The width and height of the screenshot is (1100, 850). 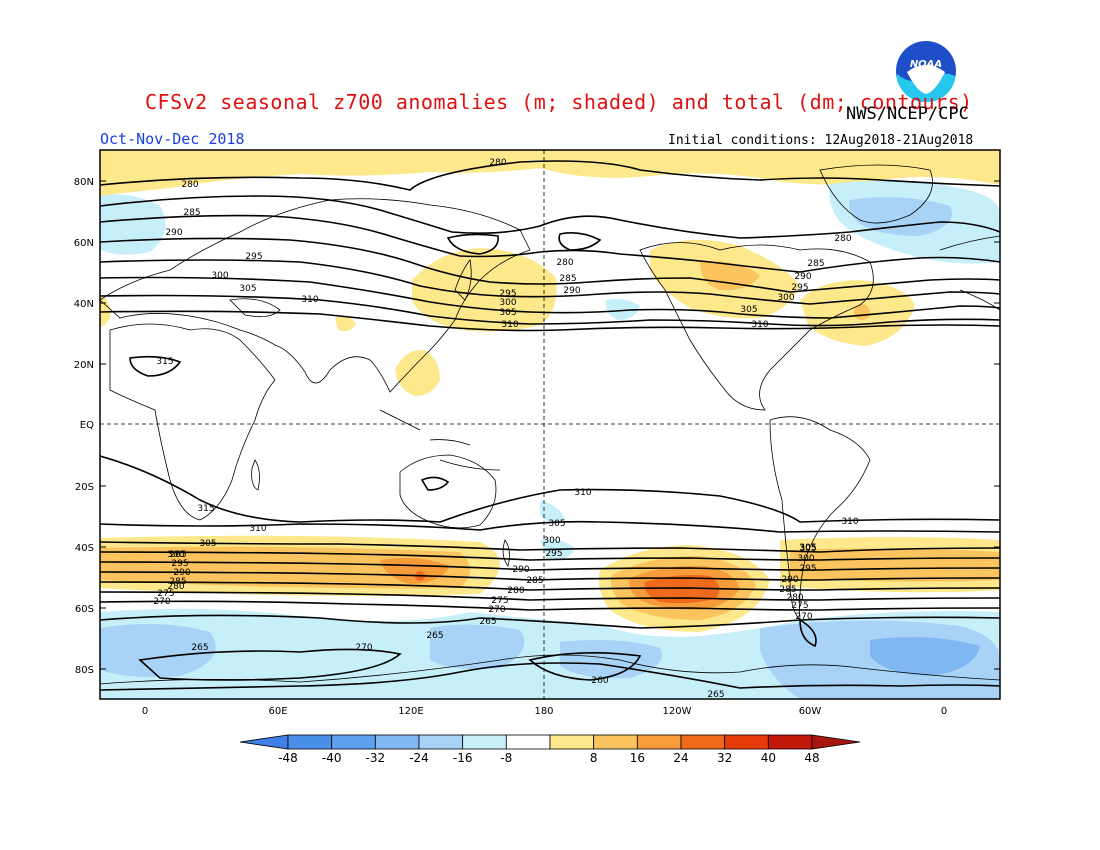 What do you see at coordinates (543, 711) in the screenshot?
I see `lon-label: 180` at bounding box center [543, 711].